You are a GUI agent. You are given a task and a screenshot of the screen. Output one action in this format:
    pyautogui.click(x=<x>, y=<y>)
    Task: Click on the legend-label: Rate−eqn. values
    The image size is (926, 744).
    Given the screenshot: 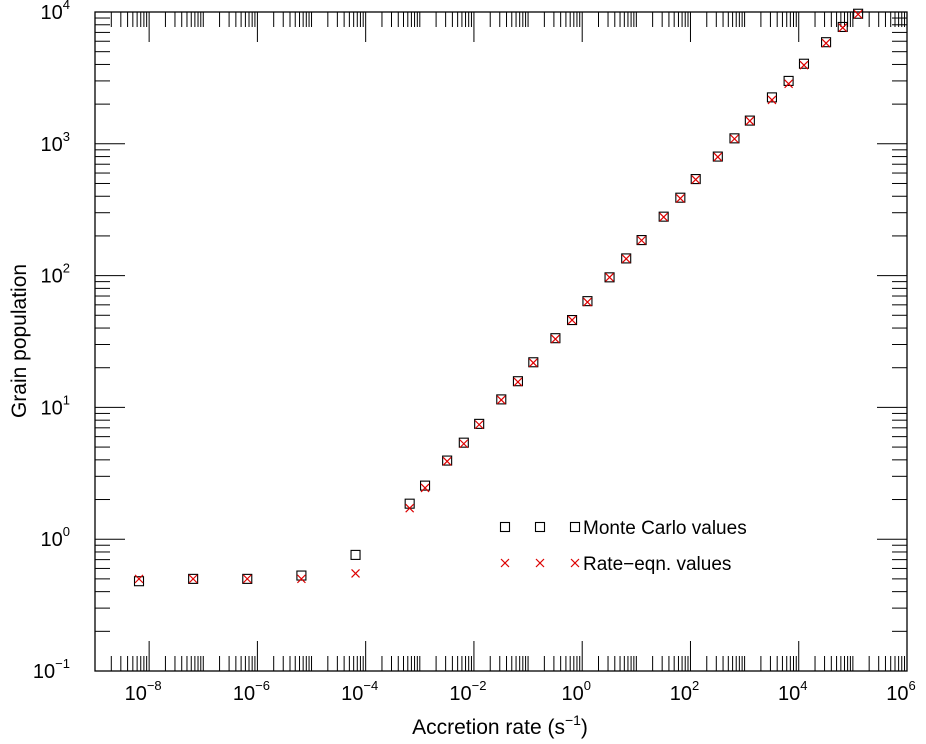 What is the action you would take?
    pyautogui.click(x=657, y=564)
    